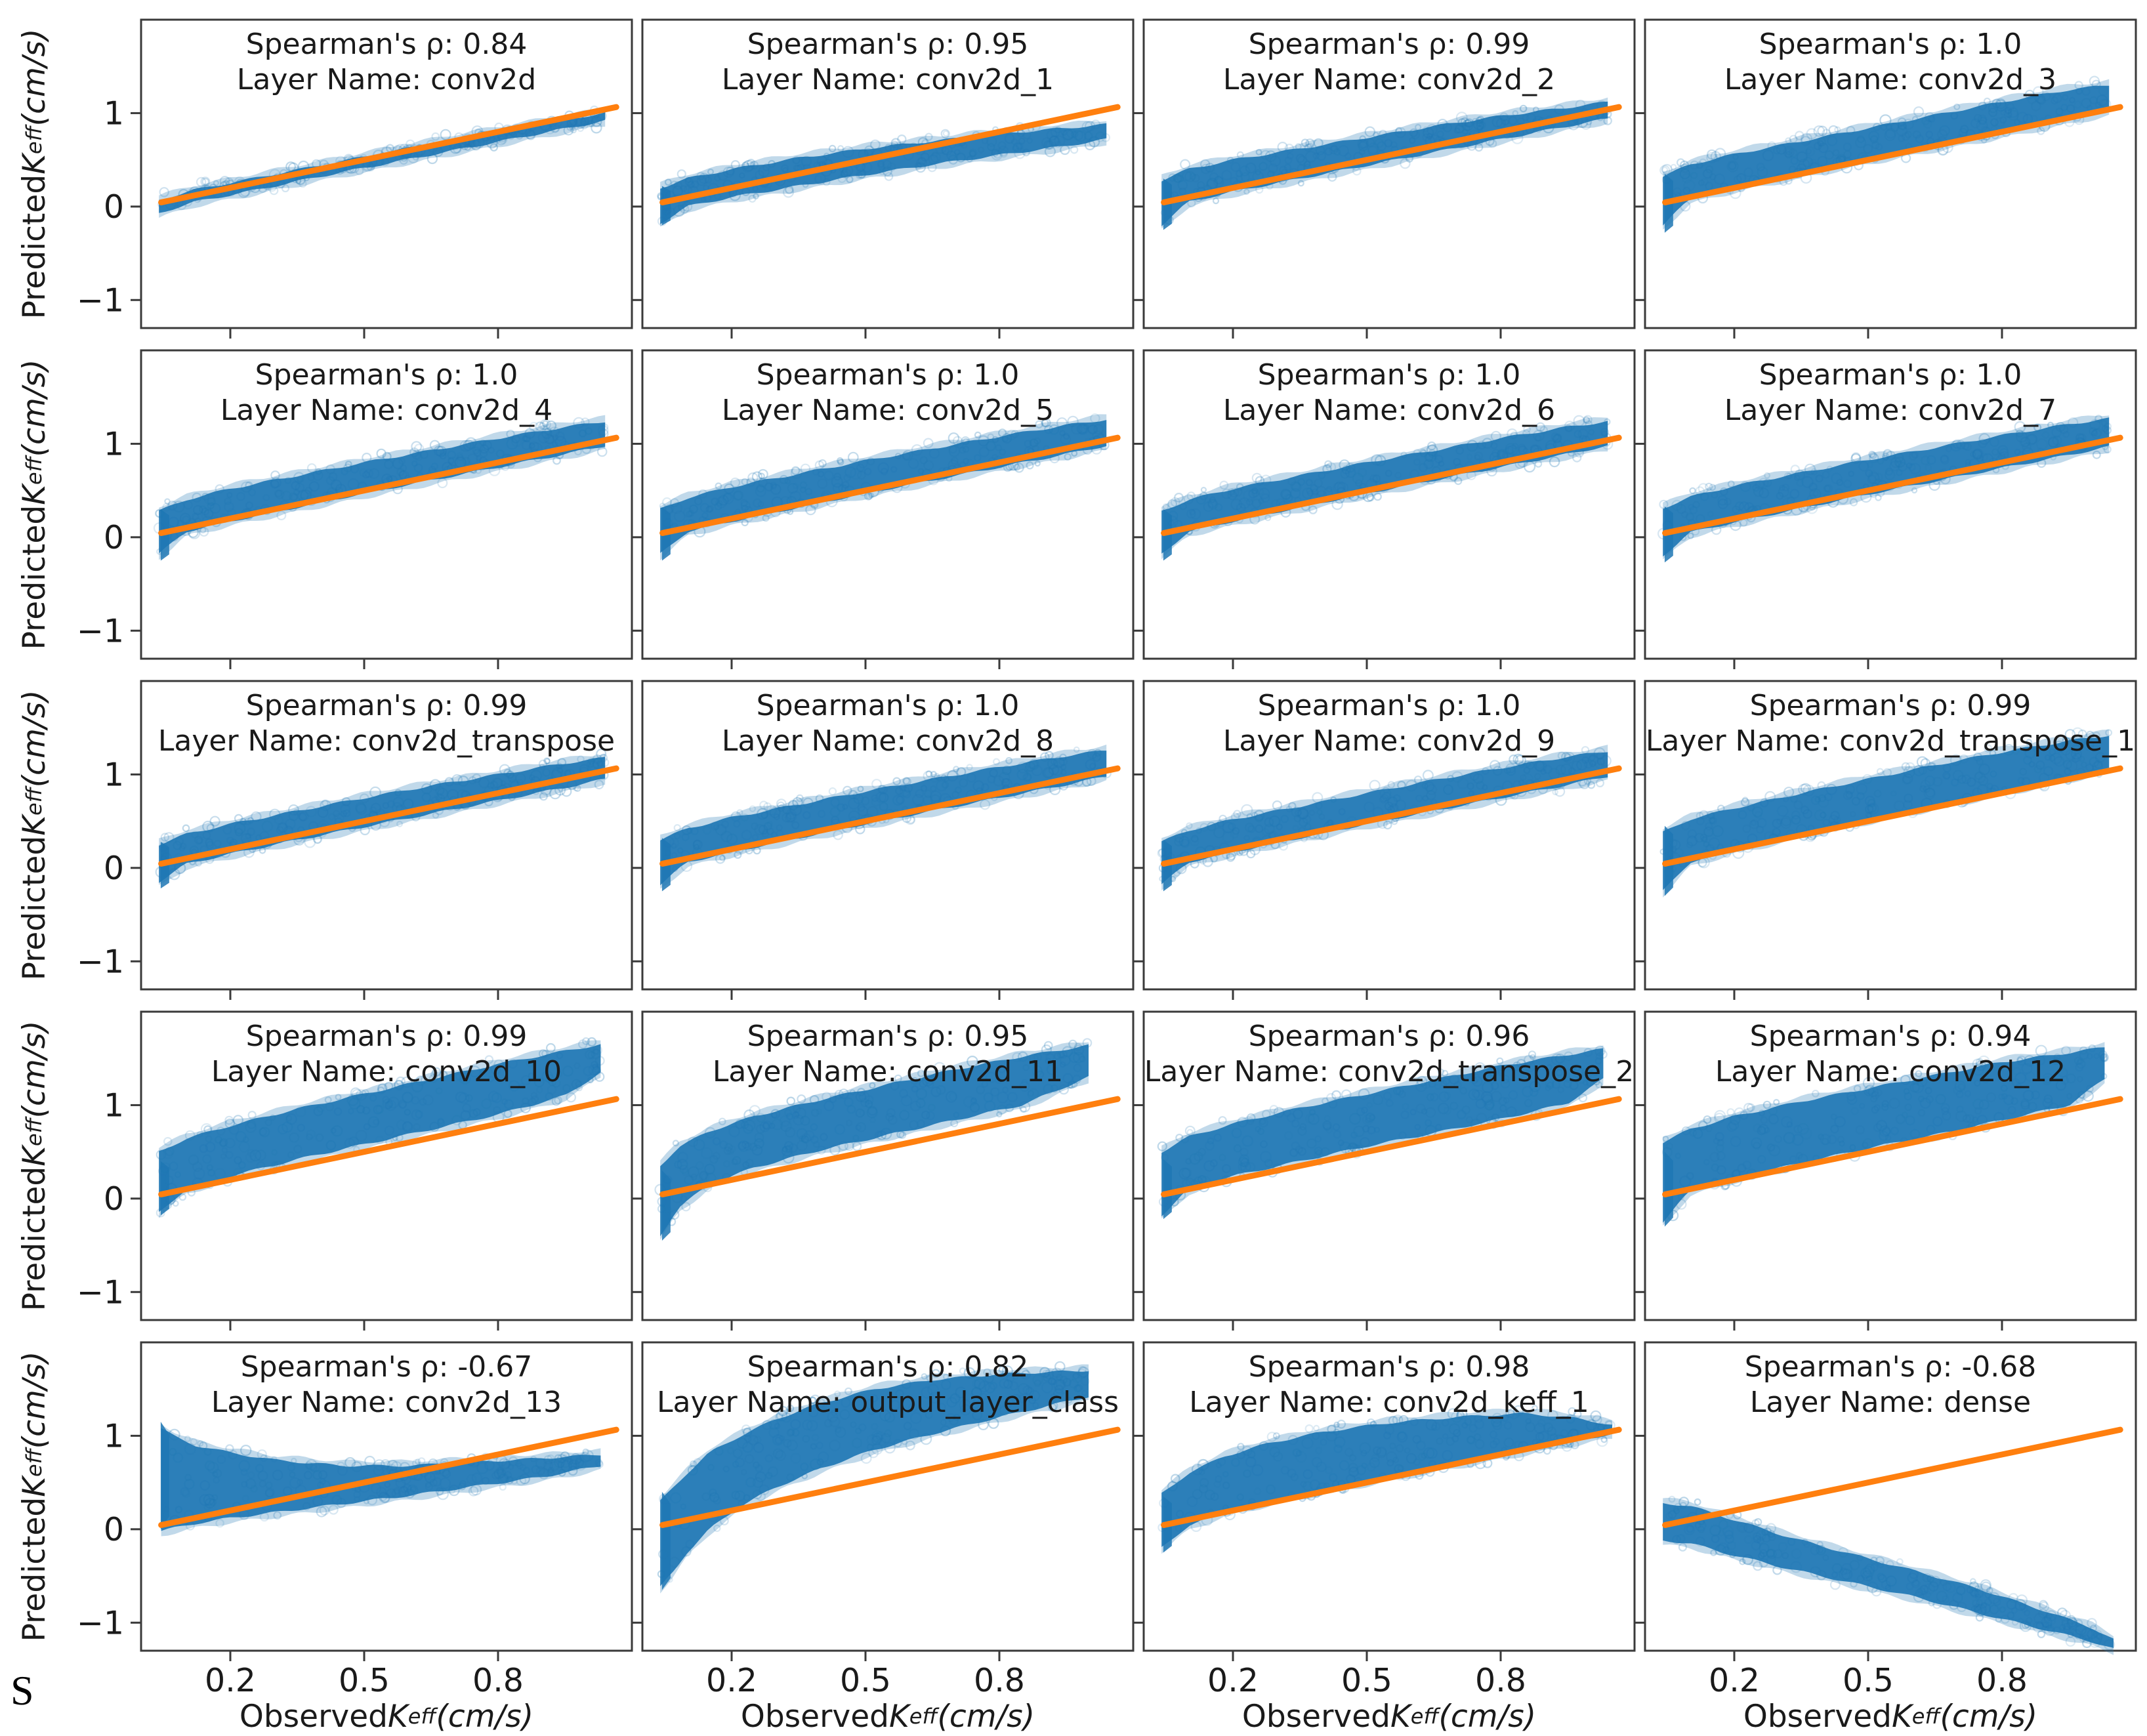  I want to click on subplot-title-layer: Layer Name: output_layer_class, so click(888, 1402).